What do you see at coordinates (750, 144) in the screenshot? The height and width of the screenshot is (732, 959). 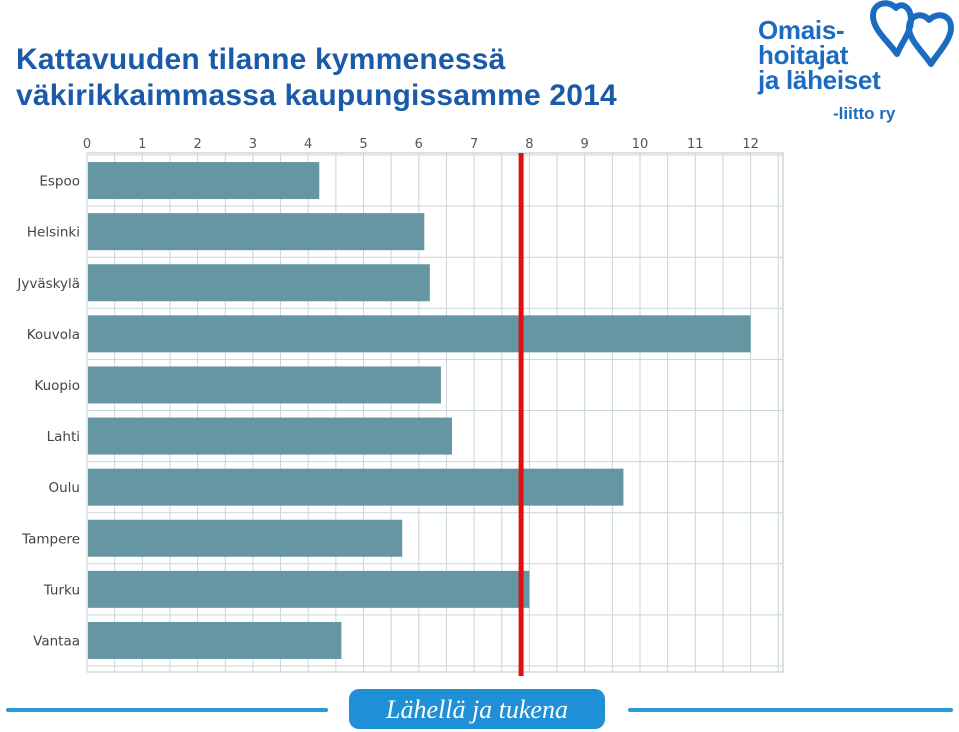 I see `x-tick-label: 12` at bounding box center [750, 144].